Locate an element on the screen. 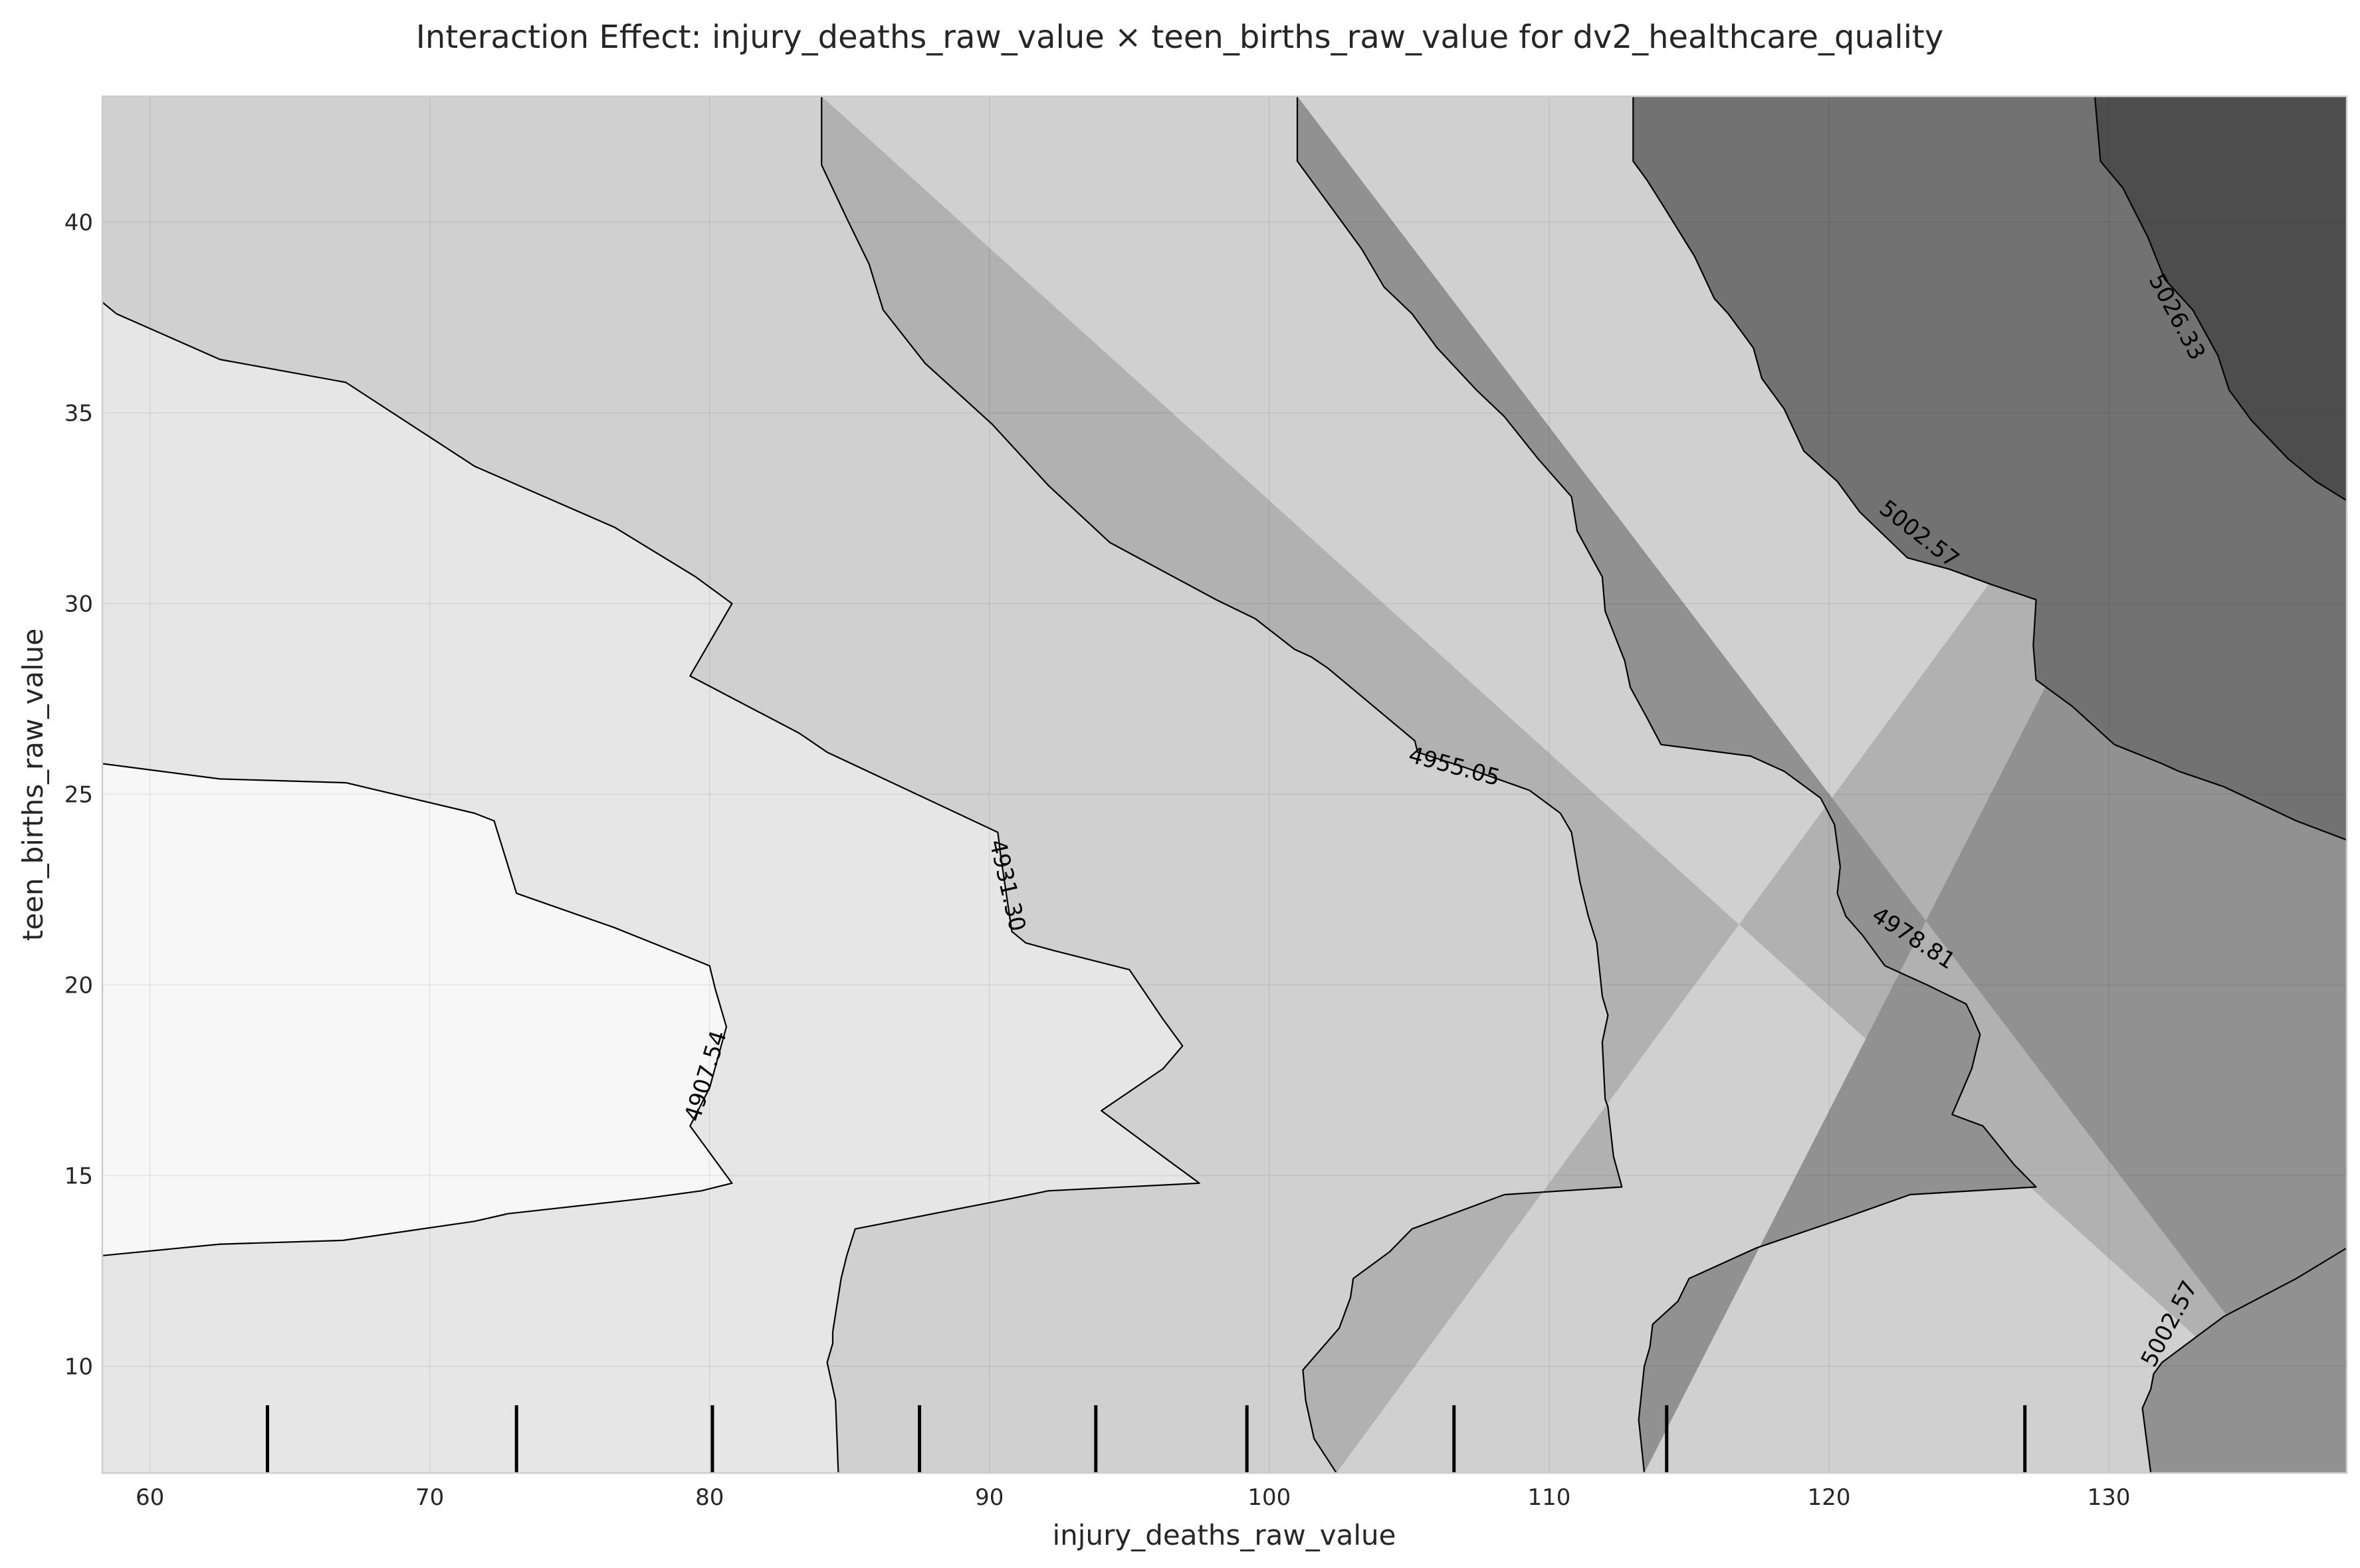  y-tick-label: 30 is located at coordinates (78, 604).